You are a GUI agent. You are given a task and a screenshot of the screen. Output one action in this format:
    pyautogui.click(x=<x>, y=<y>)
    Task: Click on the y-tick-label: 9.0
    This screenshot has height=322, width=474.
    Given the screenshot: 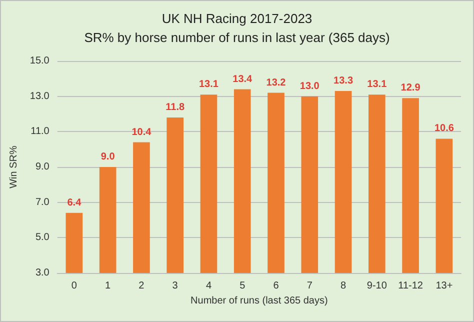 What is the action you would take?
    pyautogui.click(x=42, y=167)
    